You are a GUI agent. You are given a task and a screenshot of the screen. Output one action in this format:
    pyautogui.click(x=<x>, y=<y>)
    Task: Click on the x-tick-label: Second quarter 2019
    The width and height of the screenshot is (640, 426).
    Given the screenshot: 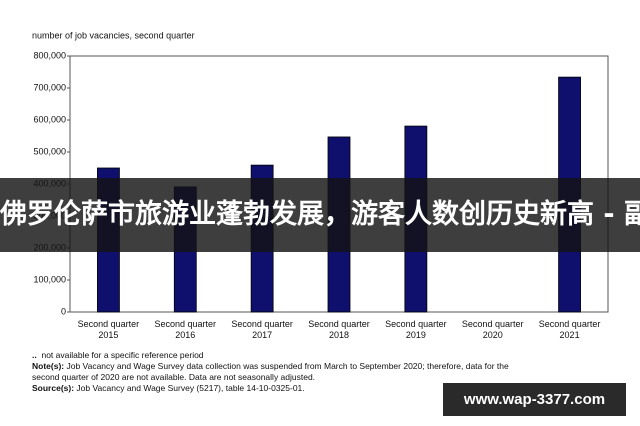 What is the action you would take?
    pyautogui.click(x=416, y=329)
    